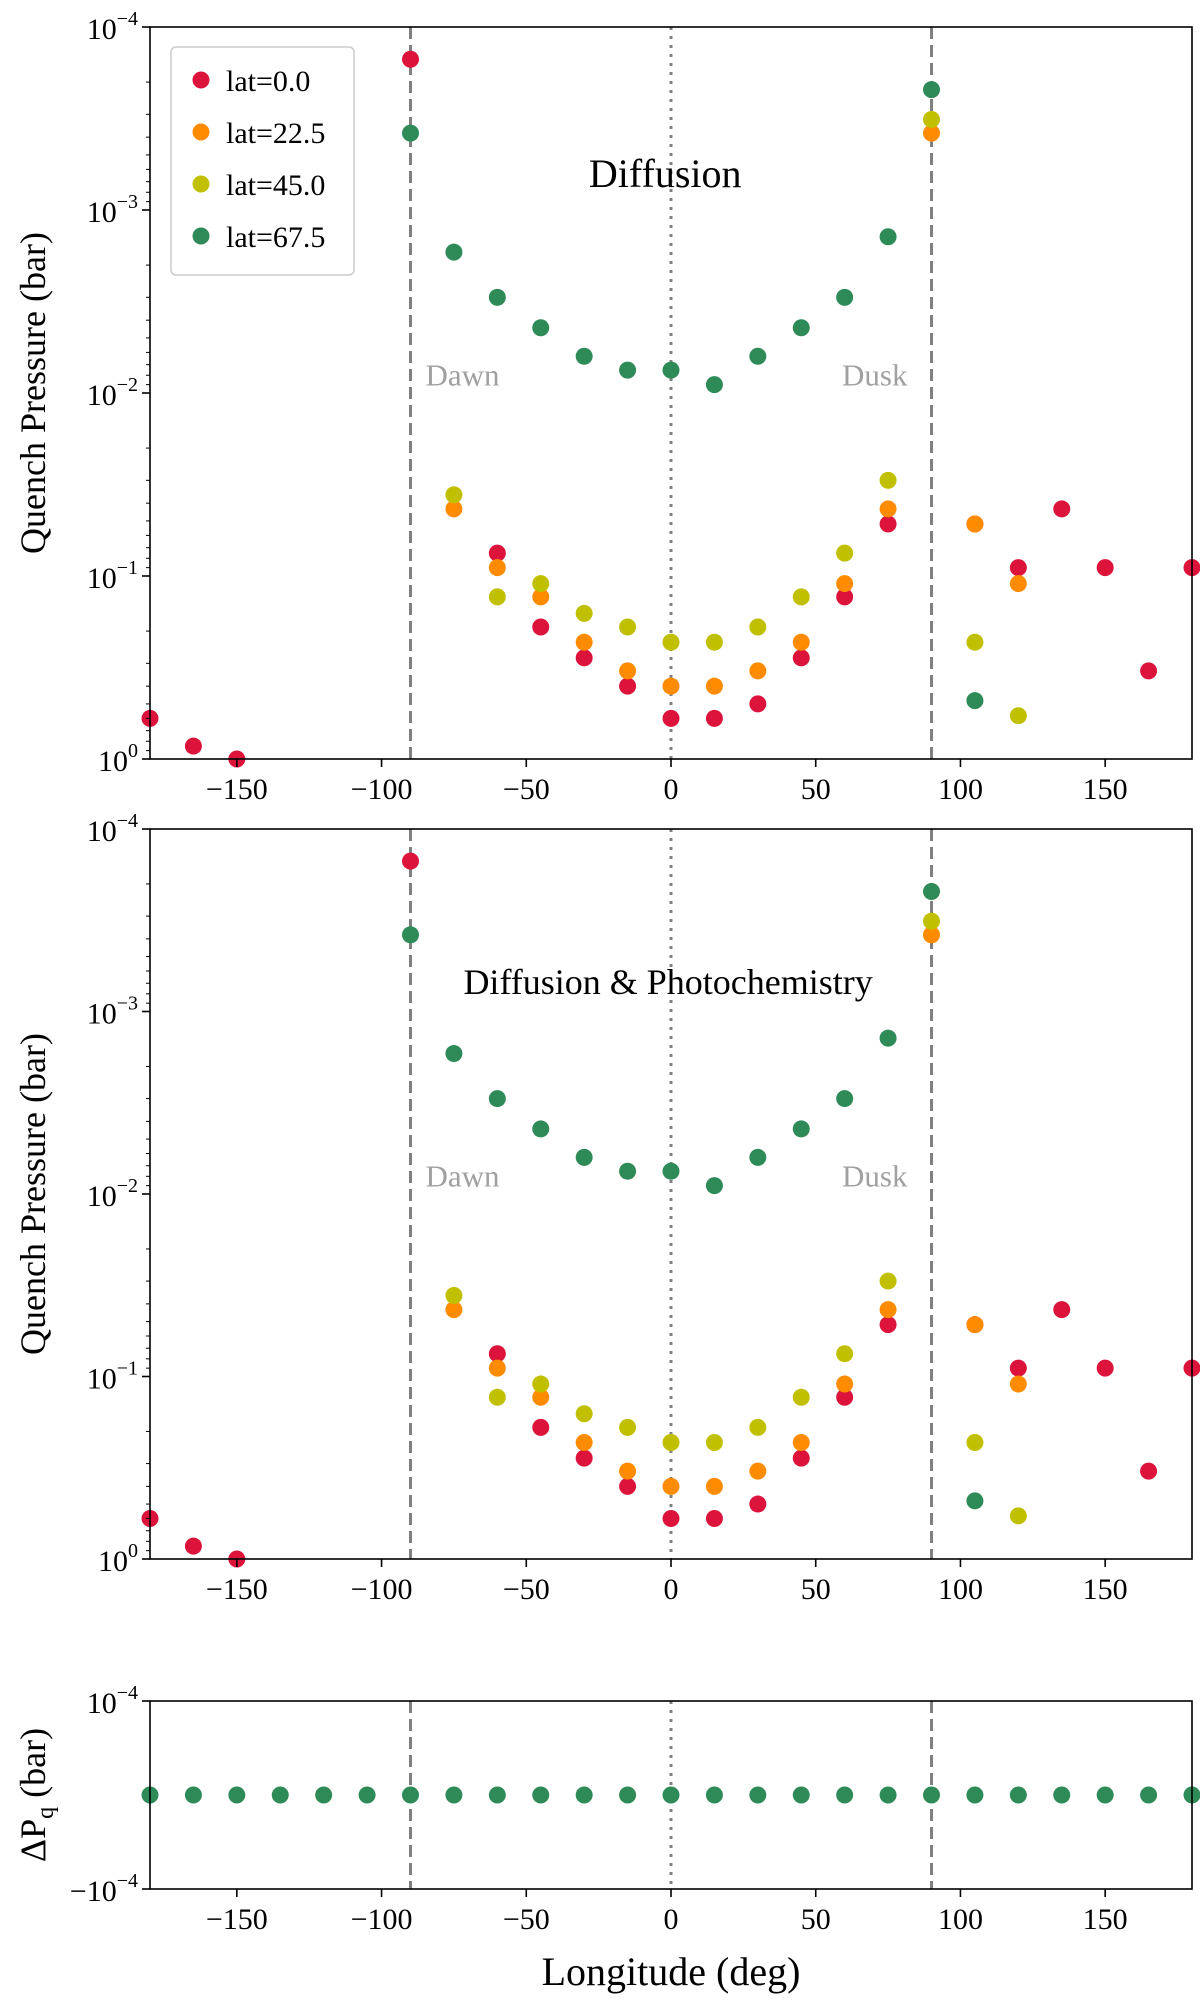 The image size is (1200, 2003). I want to click on chart-title: Diffusion & Photochemistry, so click(667, 982).